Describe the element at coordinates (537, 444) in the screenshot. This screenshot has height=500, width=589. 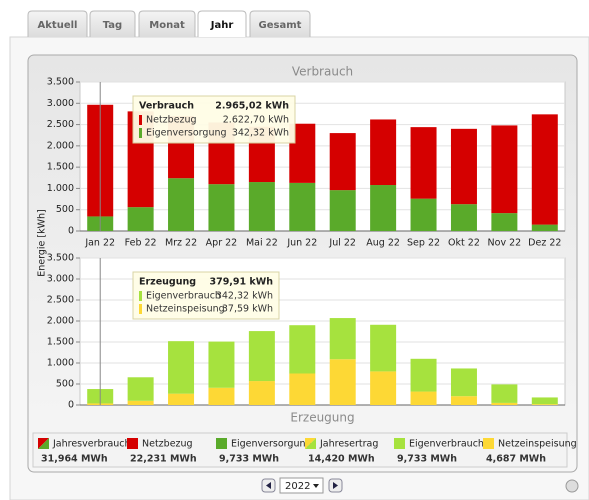
I see `summary-name: Netzeinspeisung` at that location.